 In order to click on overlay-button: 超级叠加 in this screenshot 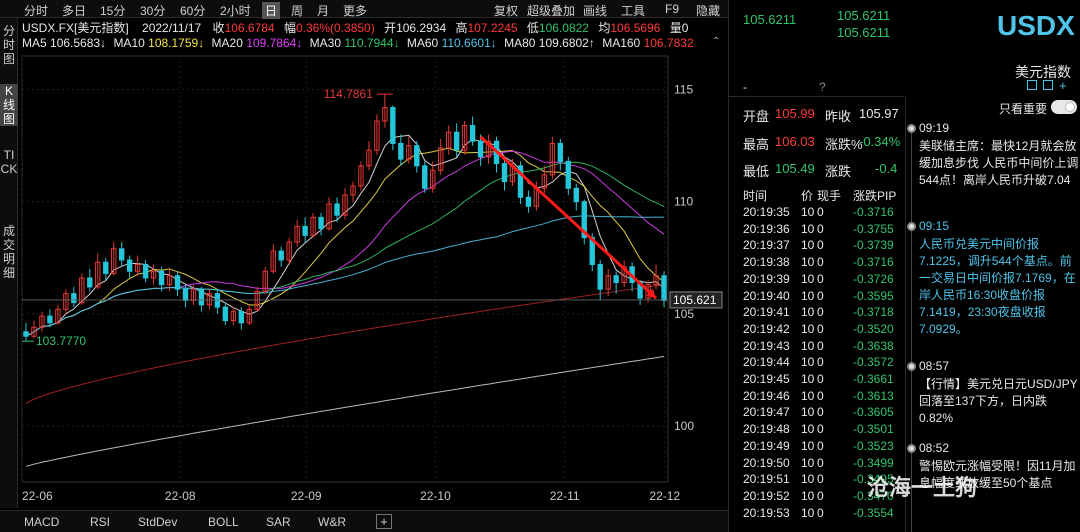, I will do `click(551, 11)`.